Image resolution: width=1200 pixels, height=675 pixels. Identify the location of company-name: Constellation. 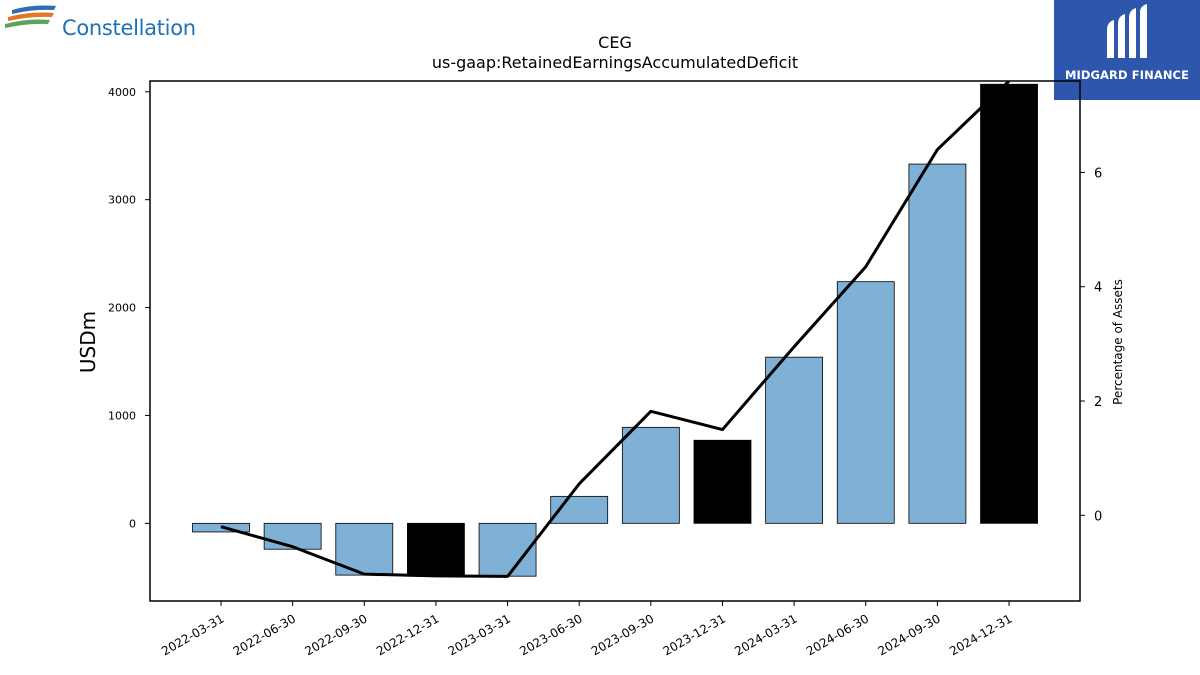
(129, 28).